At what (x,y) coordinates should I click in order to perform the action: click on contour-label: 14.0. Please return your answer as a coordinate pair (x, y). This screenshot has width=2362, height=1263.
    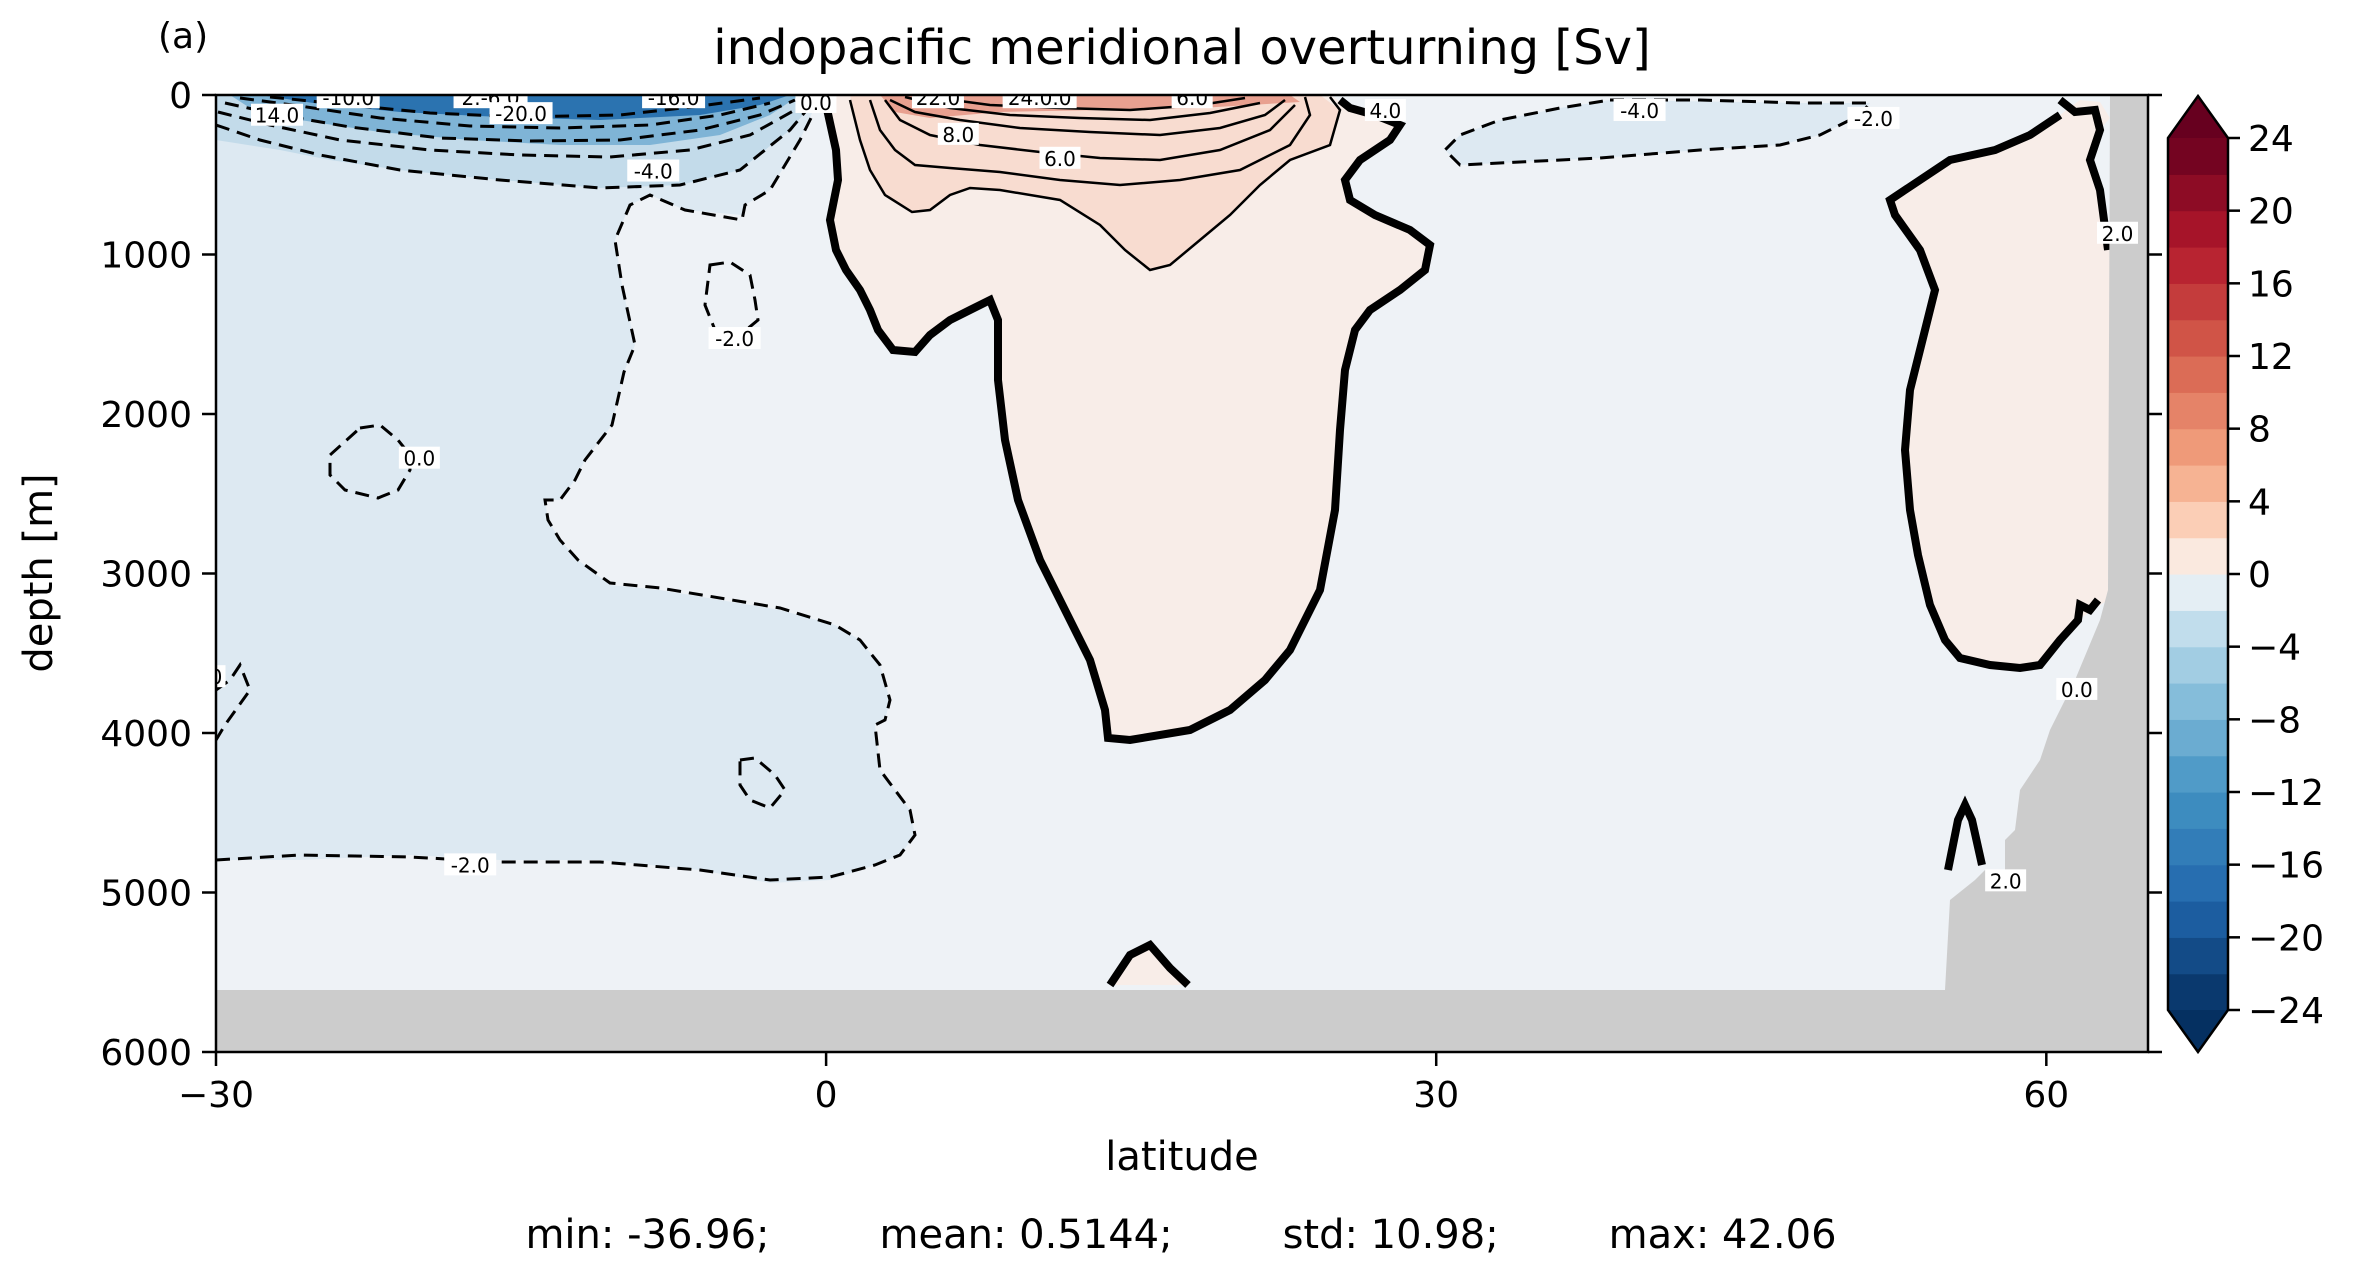
    Looking at the image, I should click on (277, 116).